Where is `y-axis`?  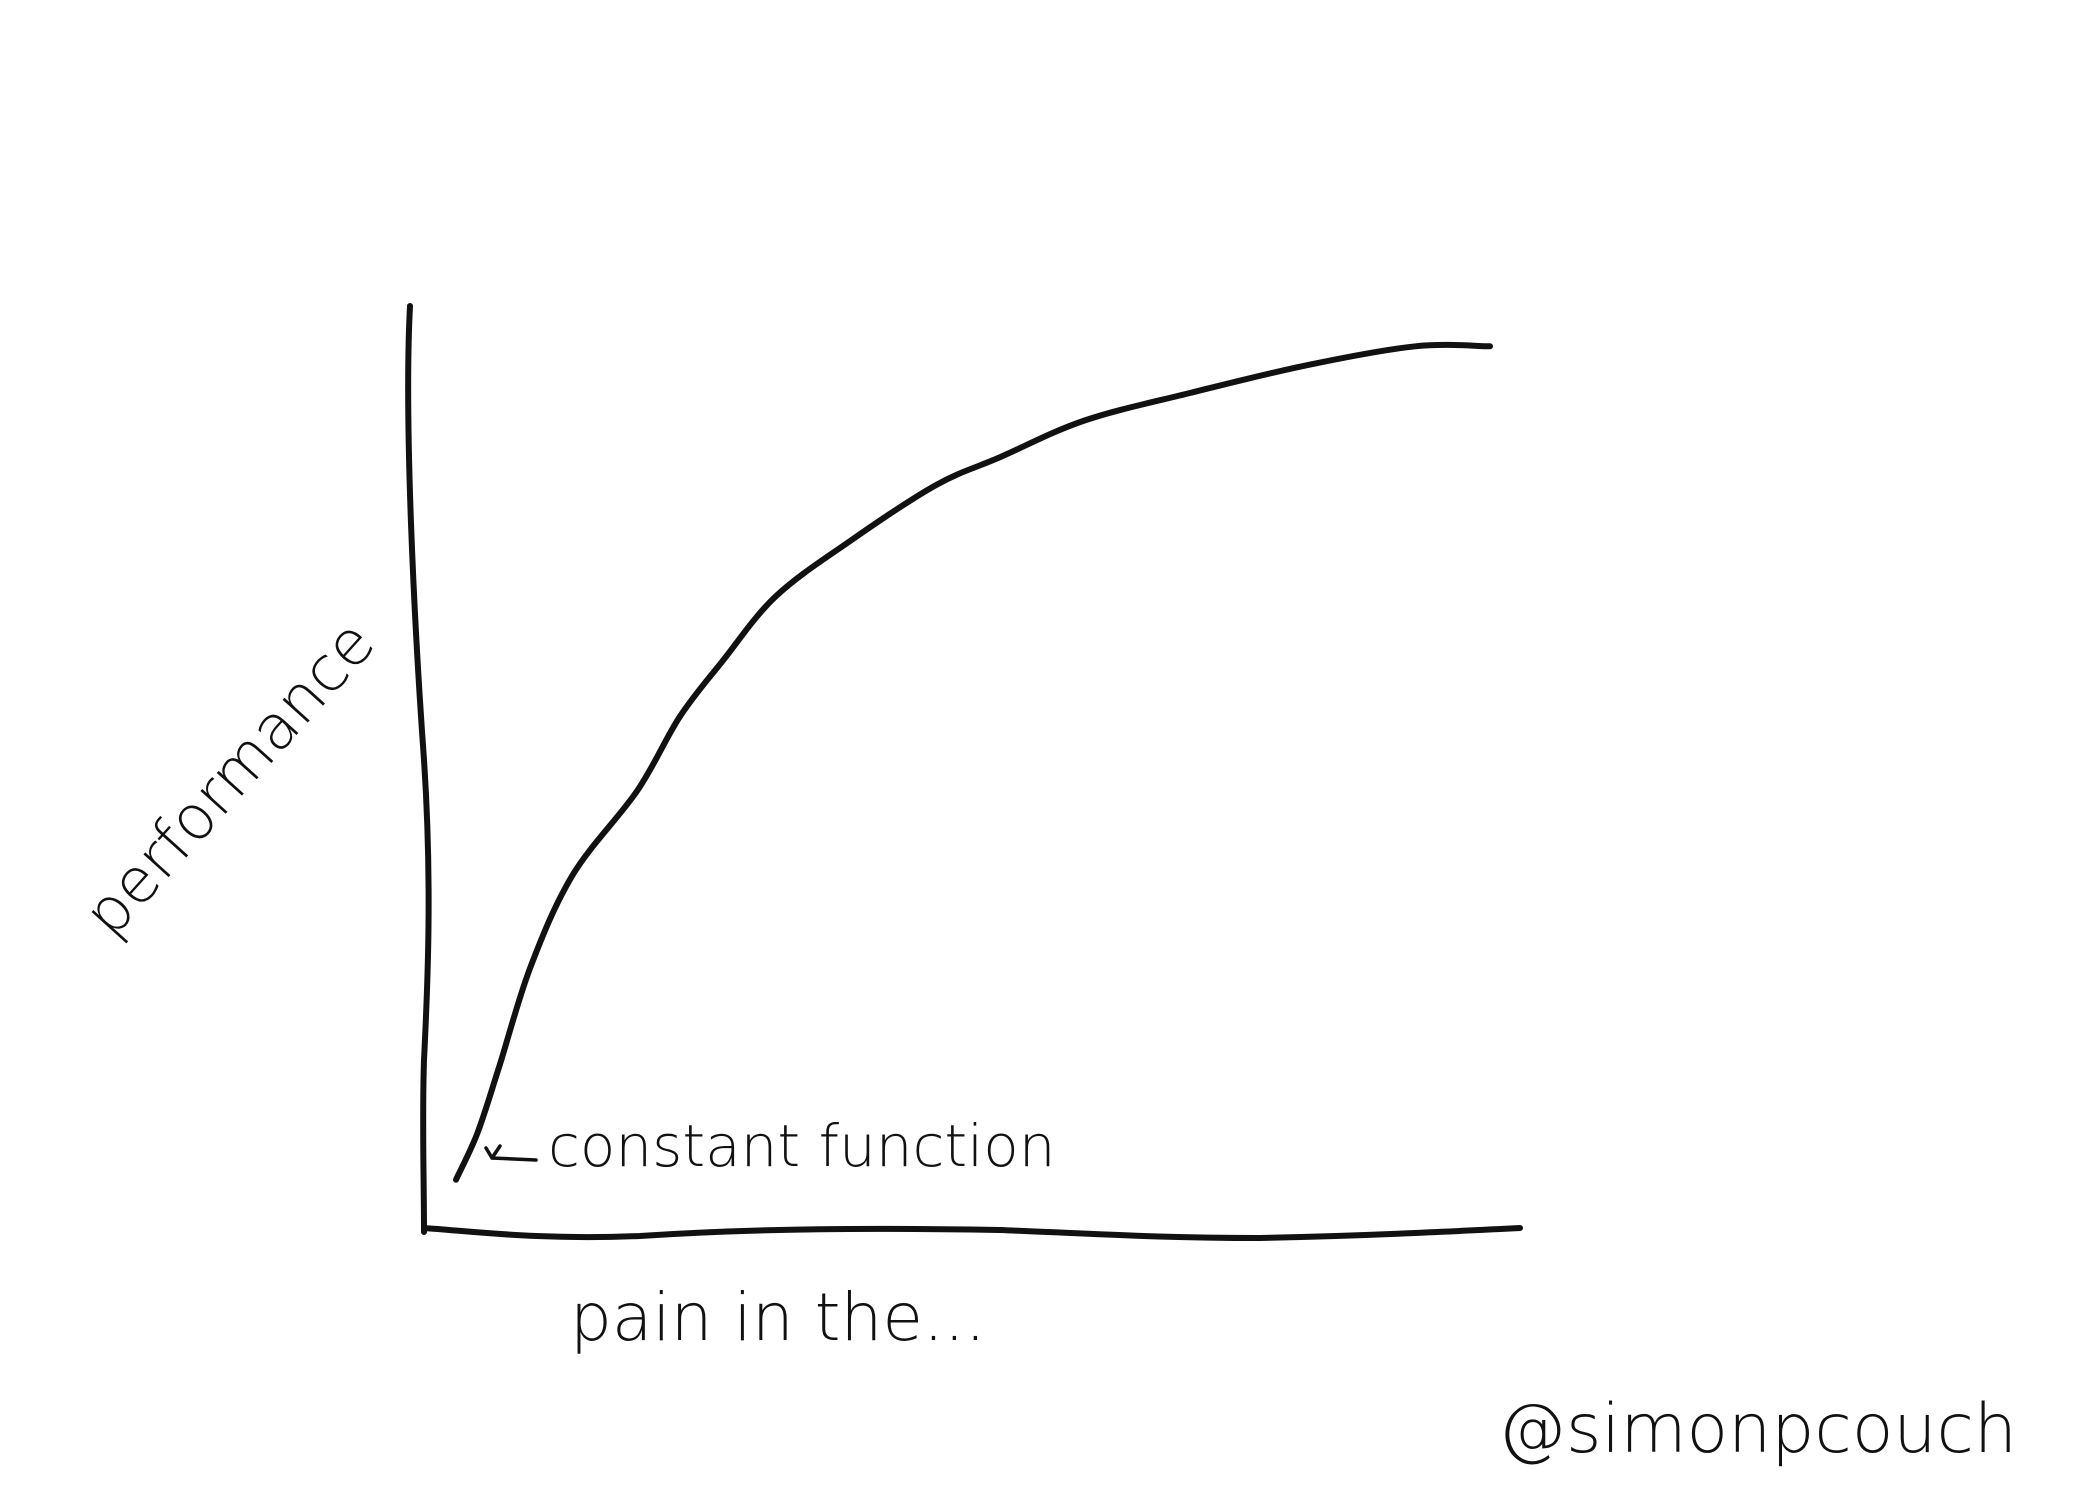
y-axis is located at coordinates (418, 769).